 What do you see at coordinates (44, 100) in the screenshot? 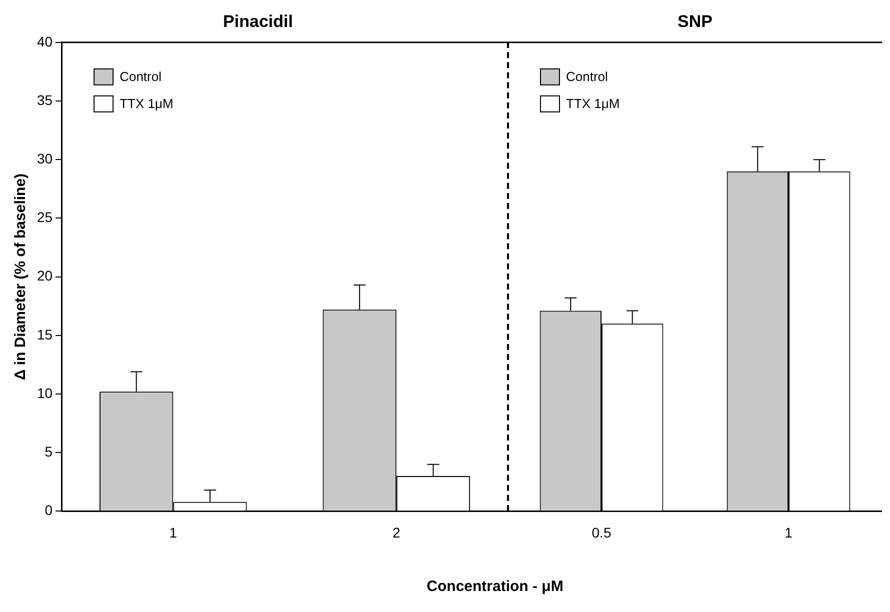
I see `y-tick-label: 35` at bounding box center [44, 100].